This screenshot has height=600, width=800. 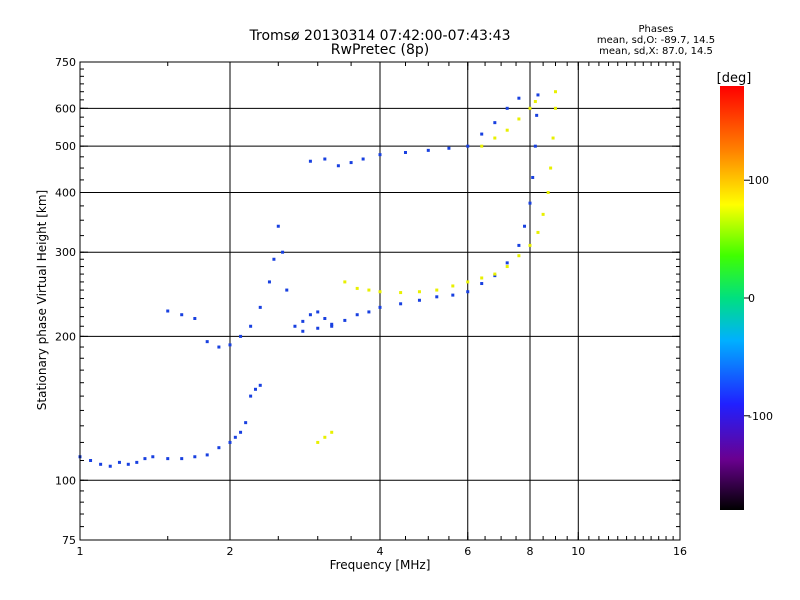 What do you see at coordinates (65, 146) in the screenshot?
I see `y-tick-label: 500` at bounding box center [65, 146].